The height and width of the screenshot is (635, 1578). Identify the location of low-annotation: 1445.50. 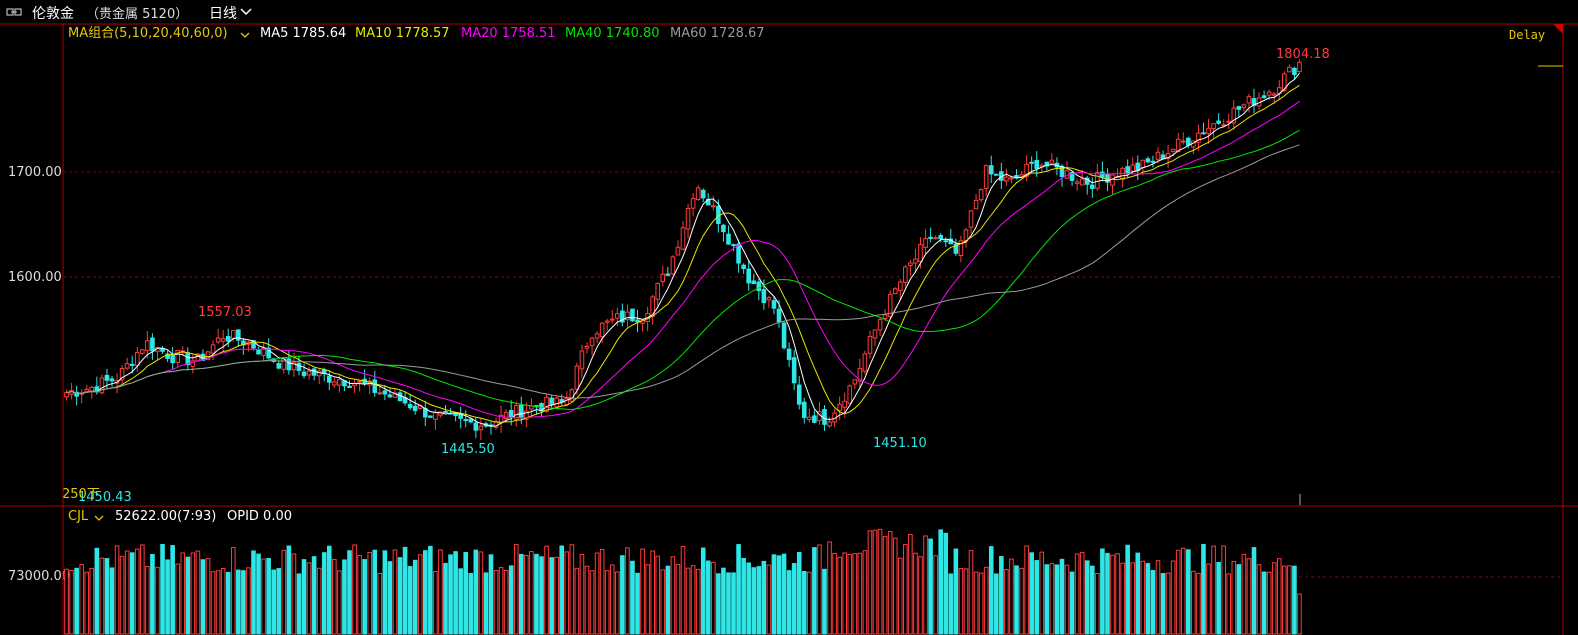
(468, 449).